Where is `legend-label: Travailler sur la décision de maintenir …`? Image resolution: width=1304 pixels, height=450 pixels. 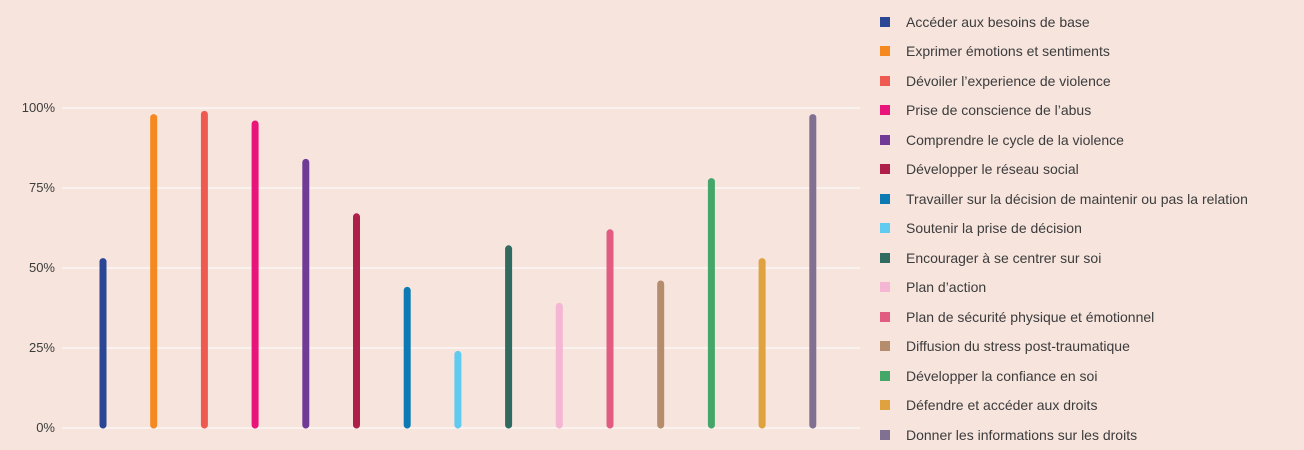
legend-label: Travailler sur la décision de maintenir … is located at coordinates (1077, 198).